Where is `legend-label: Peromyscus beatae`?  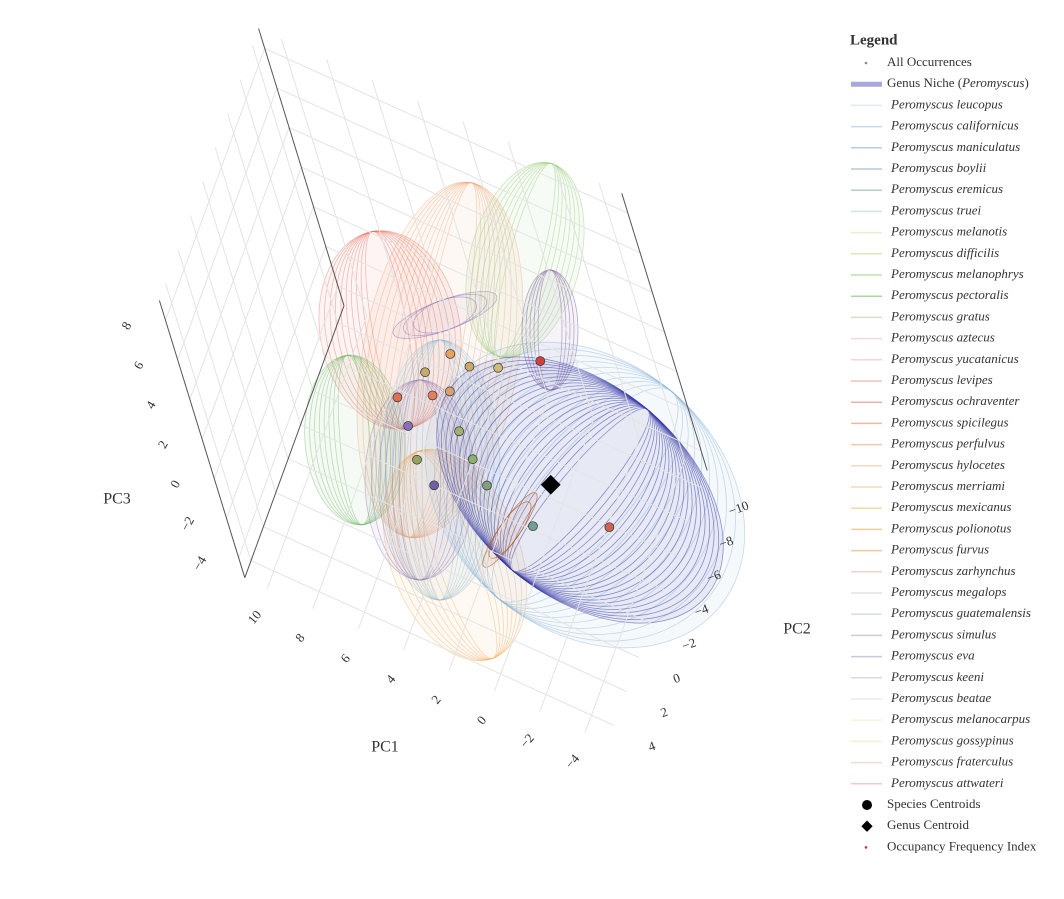
legend-label: Peromyscus beatae is located at coordinates (940, 697).